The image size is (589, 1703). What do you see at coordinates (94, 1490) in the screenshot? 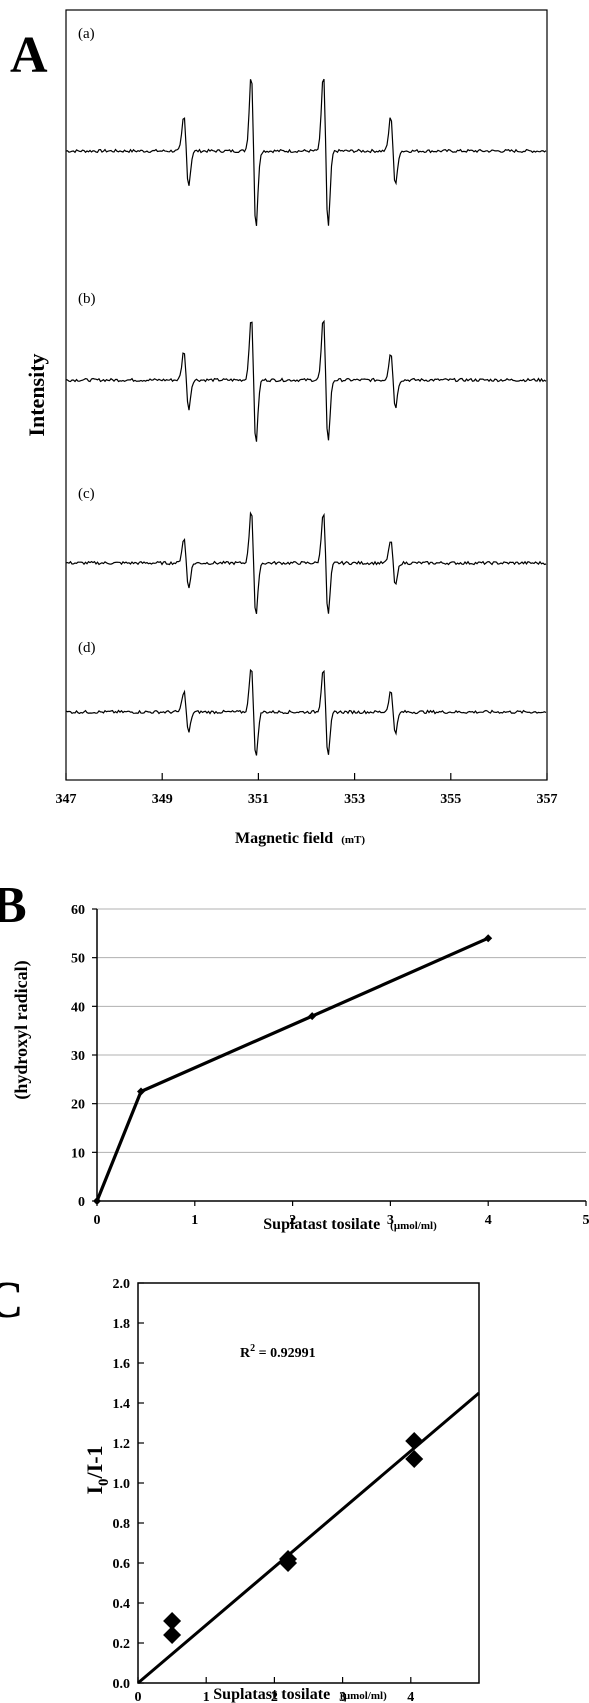
I see `c-ylab-i: I` at bounding box center [94, 1490].